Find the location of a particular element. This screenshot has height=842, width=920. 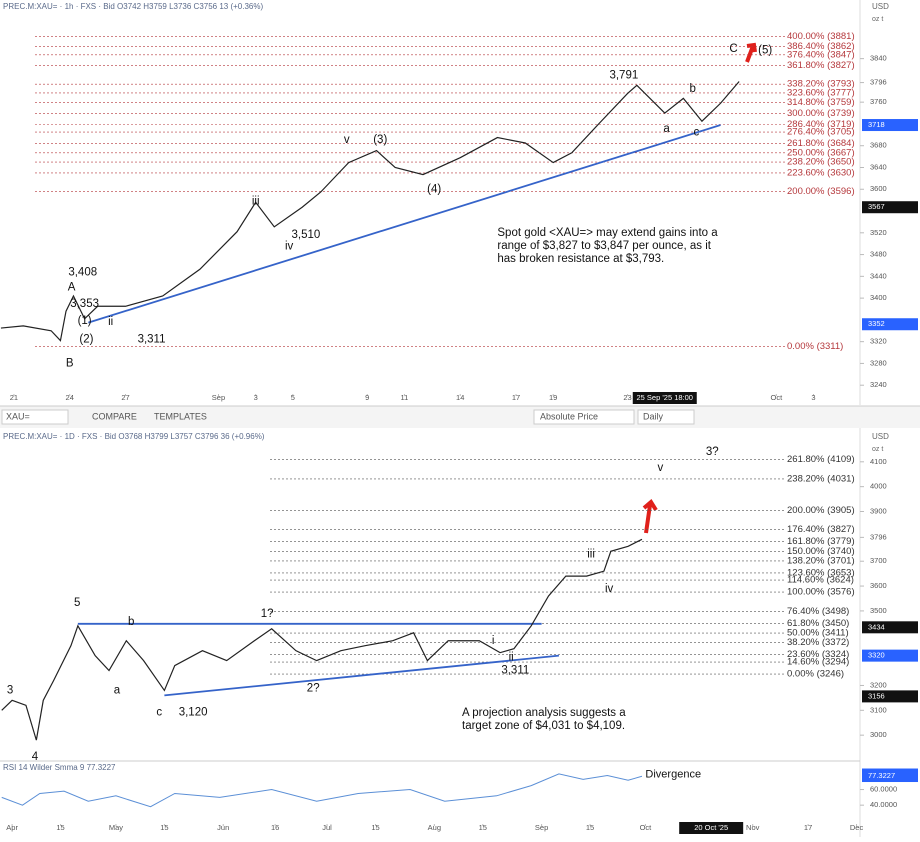

y-tick-label: 3640 is located at coordinates (878, 166).